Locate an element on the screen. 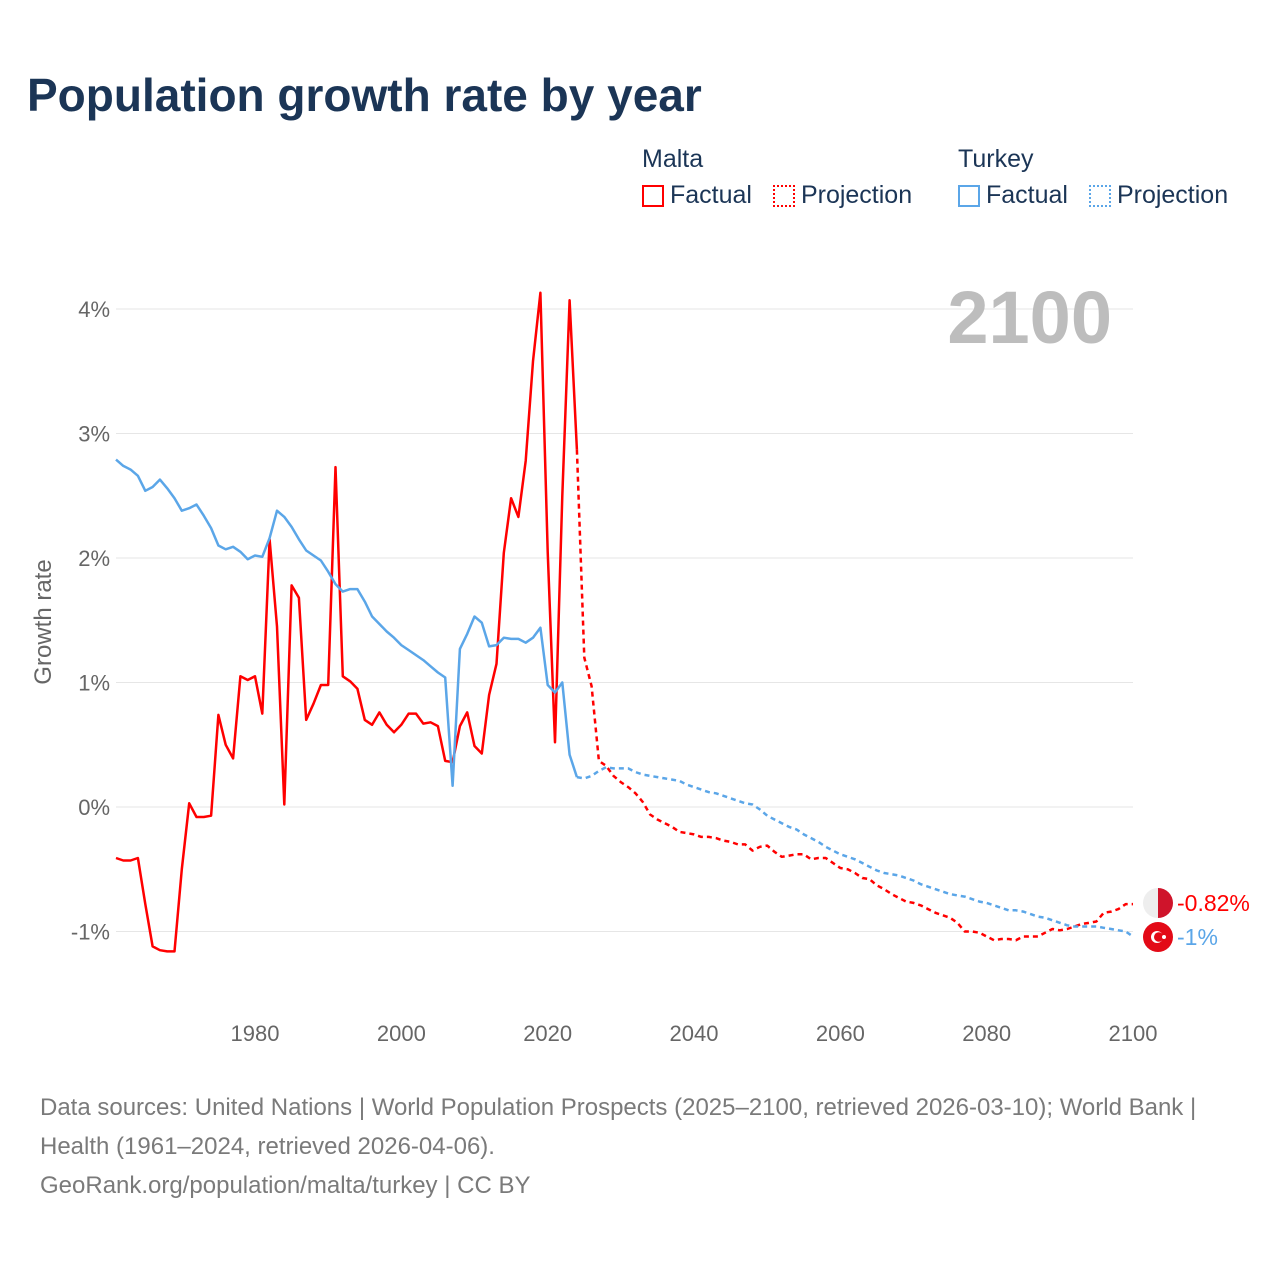  series-turkey-projection is located at coordinates (855, 851).